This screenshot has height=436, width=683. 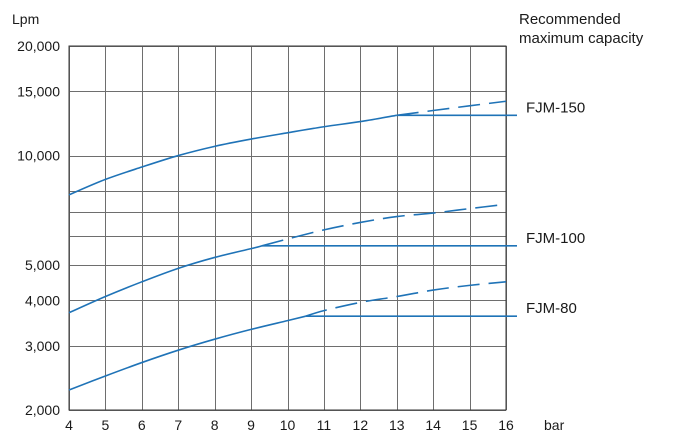 I want to click on recommended-label-line: Recommended, so click(x=570, y=19).